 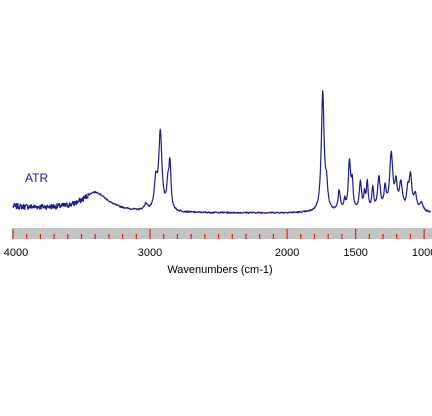 I want to click on x-tick-label-1000: 1000, so click(x=422, y=253).